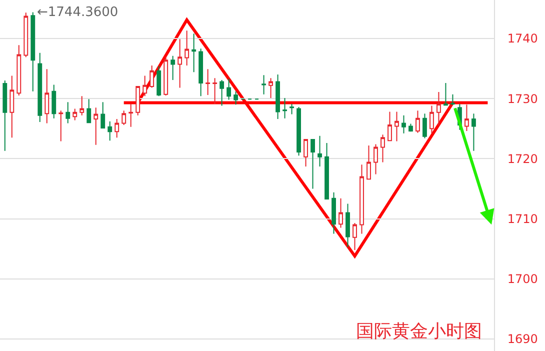 The width and height of the screenshot is (545, 351). Describe the element at coordinates (522, 279) in the screenshot. I see `y-tick-label: 1700` at that location.